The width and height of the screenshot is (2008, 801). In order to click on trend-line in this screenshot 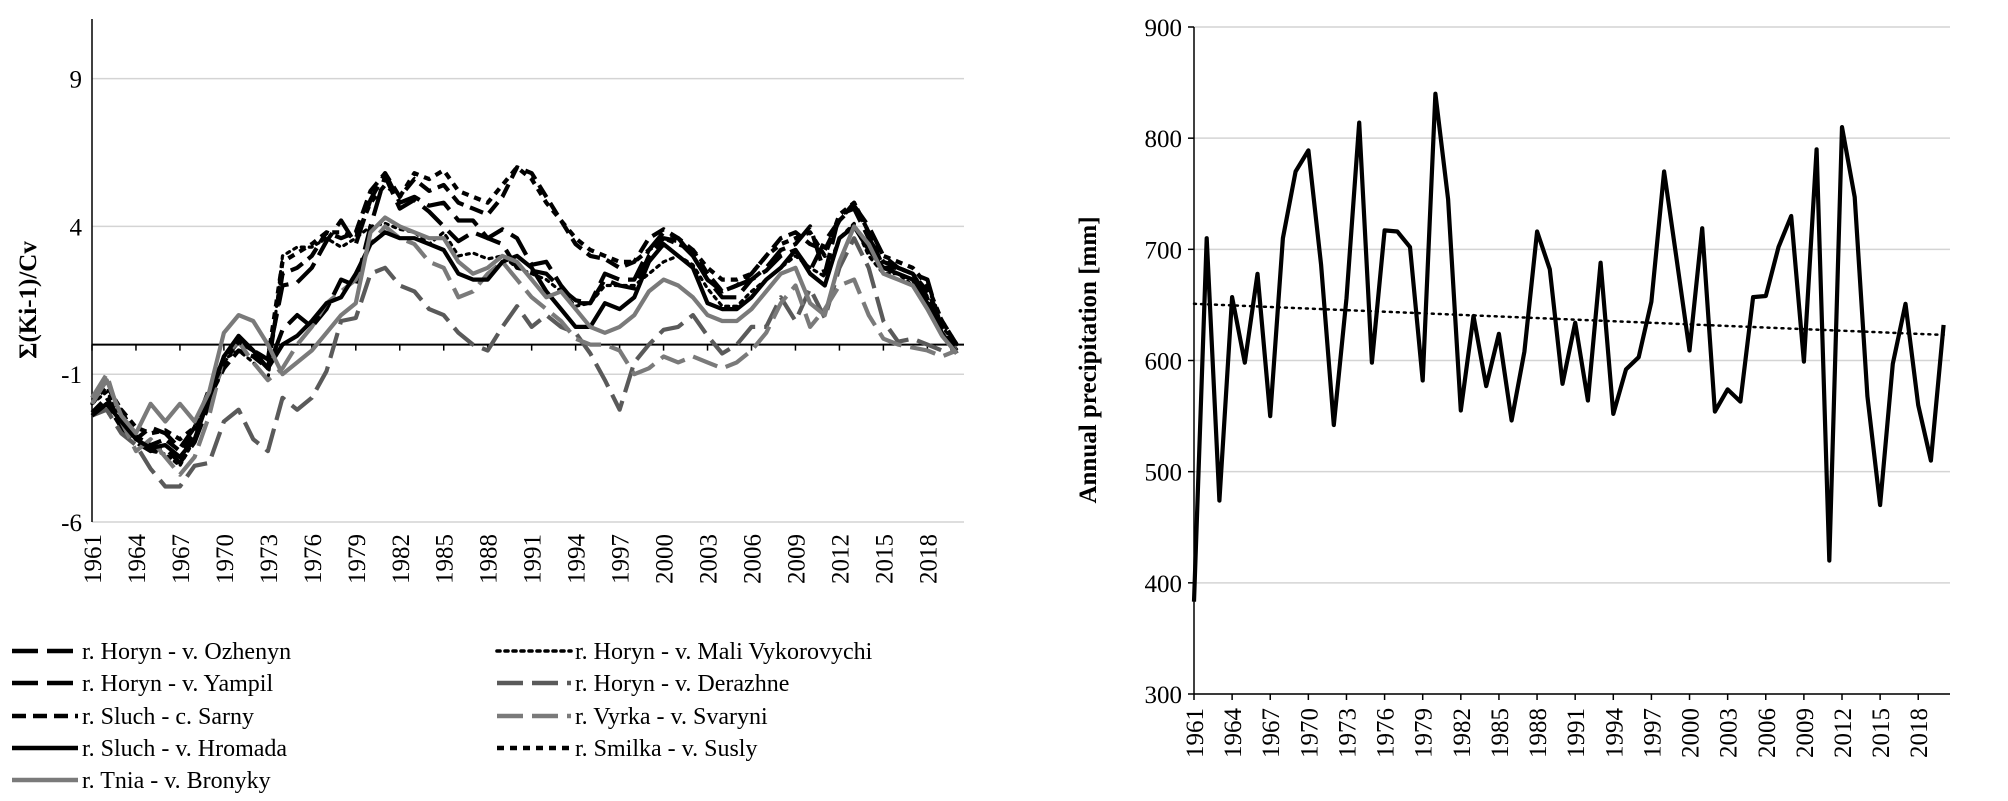, I will do `click(1568, 319)`.